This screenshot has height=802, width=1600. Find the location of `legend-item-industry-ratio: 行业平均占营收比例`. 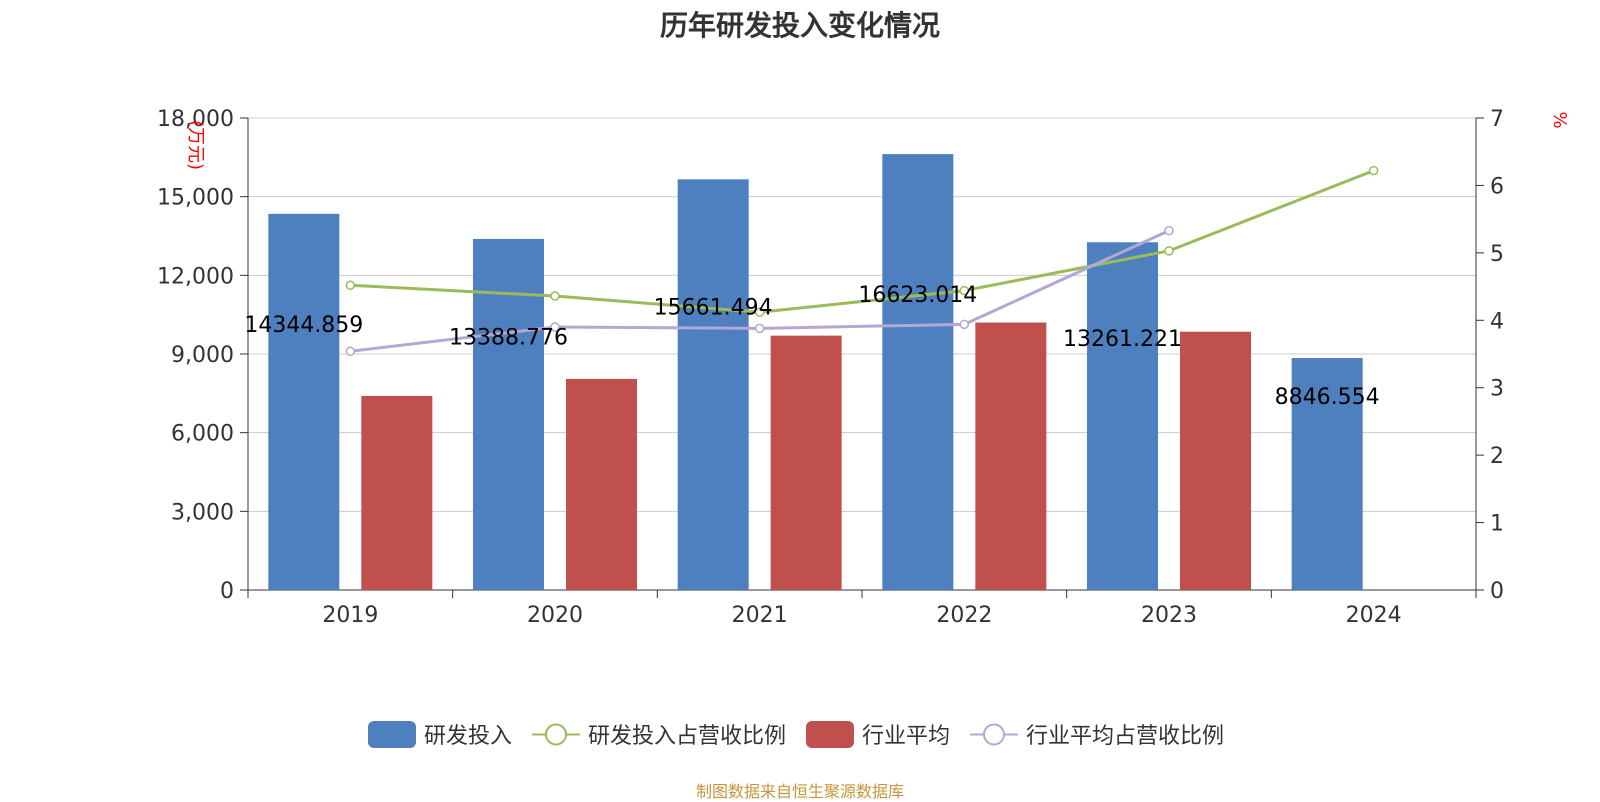

legend-item-industry-ratio: 行业平均占营收比例 is located at coordinates (1097, 734).